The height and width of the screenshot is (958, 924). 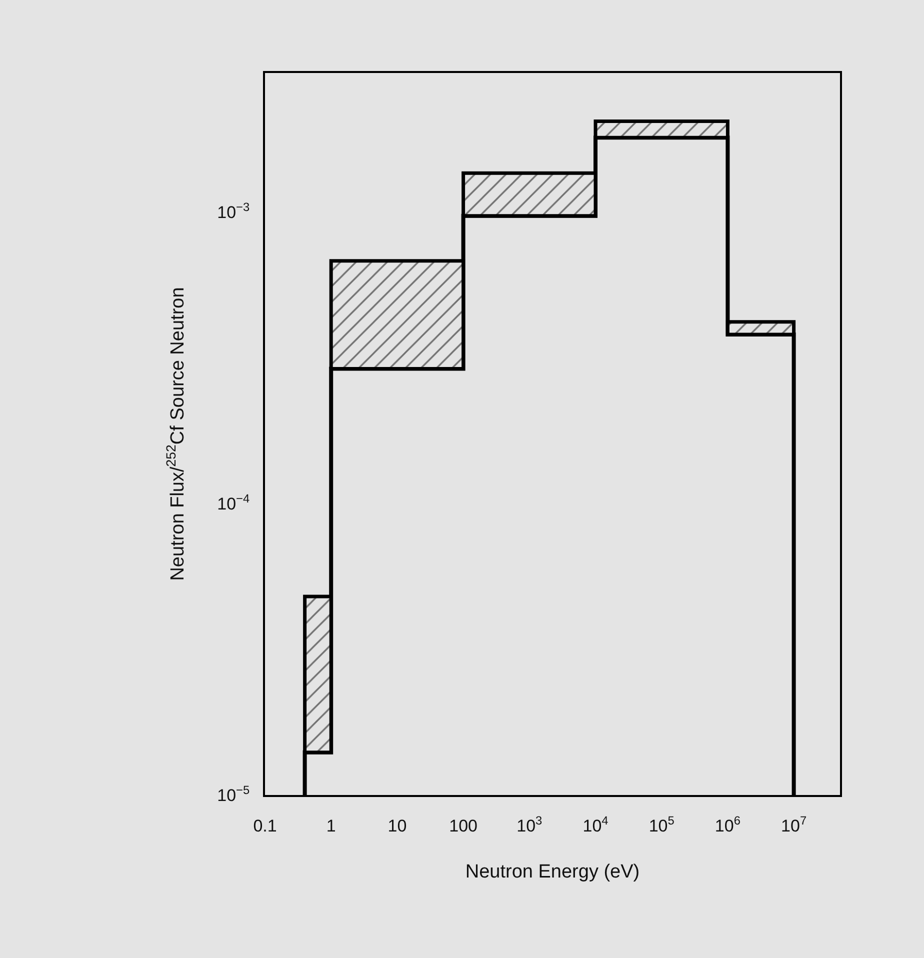 What do you see at coordinates (727, 824) in the screenshot?
I see `x-tick-label: 10$^{6}$` at bounding box center [727, 824].